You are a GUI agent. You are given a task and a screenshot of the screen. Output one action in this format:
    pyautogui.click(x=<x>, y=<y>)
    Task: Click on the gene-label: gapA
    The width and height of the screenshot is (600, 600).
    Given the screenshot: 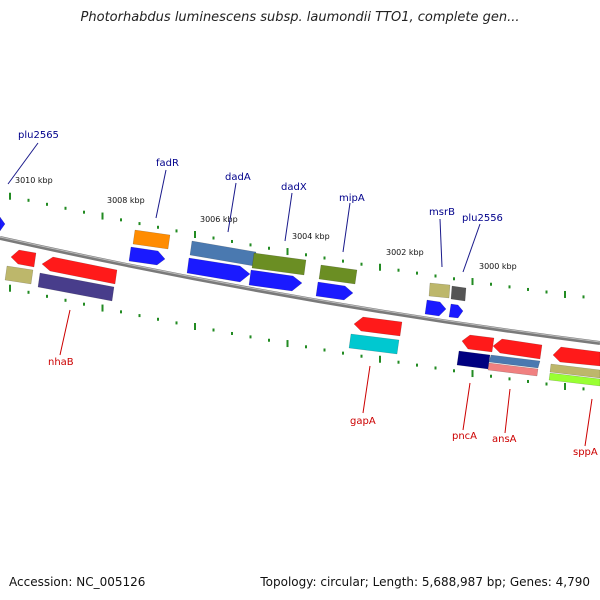 What is the action you would take?
    pyautogui.click(x=363, y=421)
    